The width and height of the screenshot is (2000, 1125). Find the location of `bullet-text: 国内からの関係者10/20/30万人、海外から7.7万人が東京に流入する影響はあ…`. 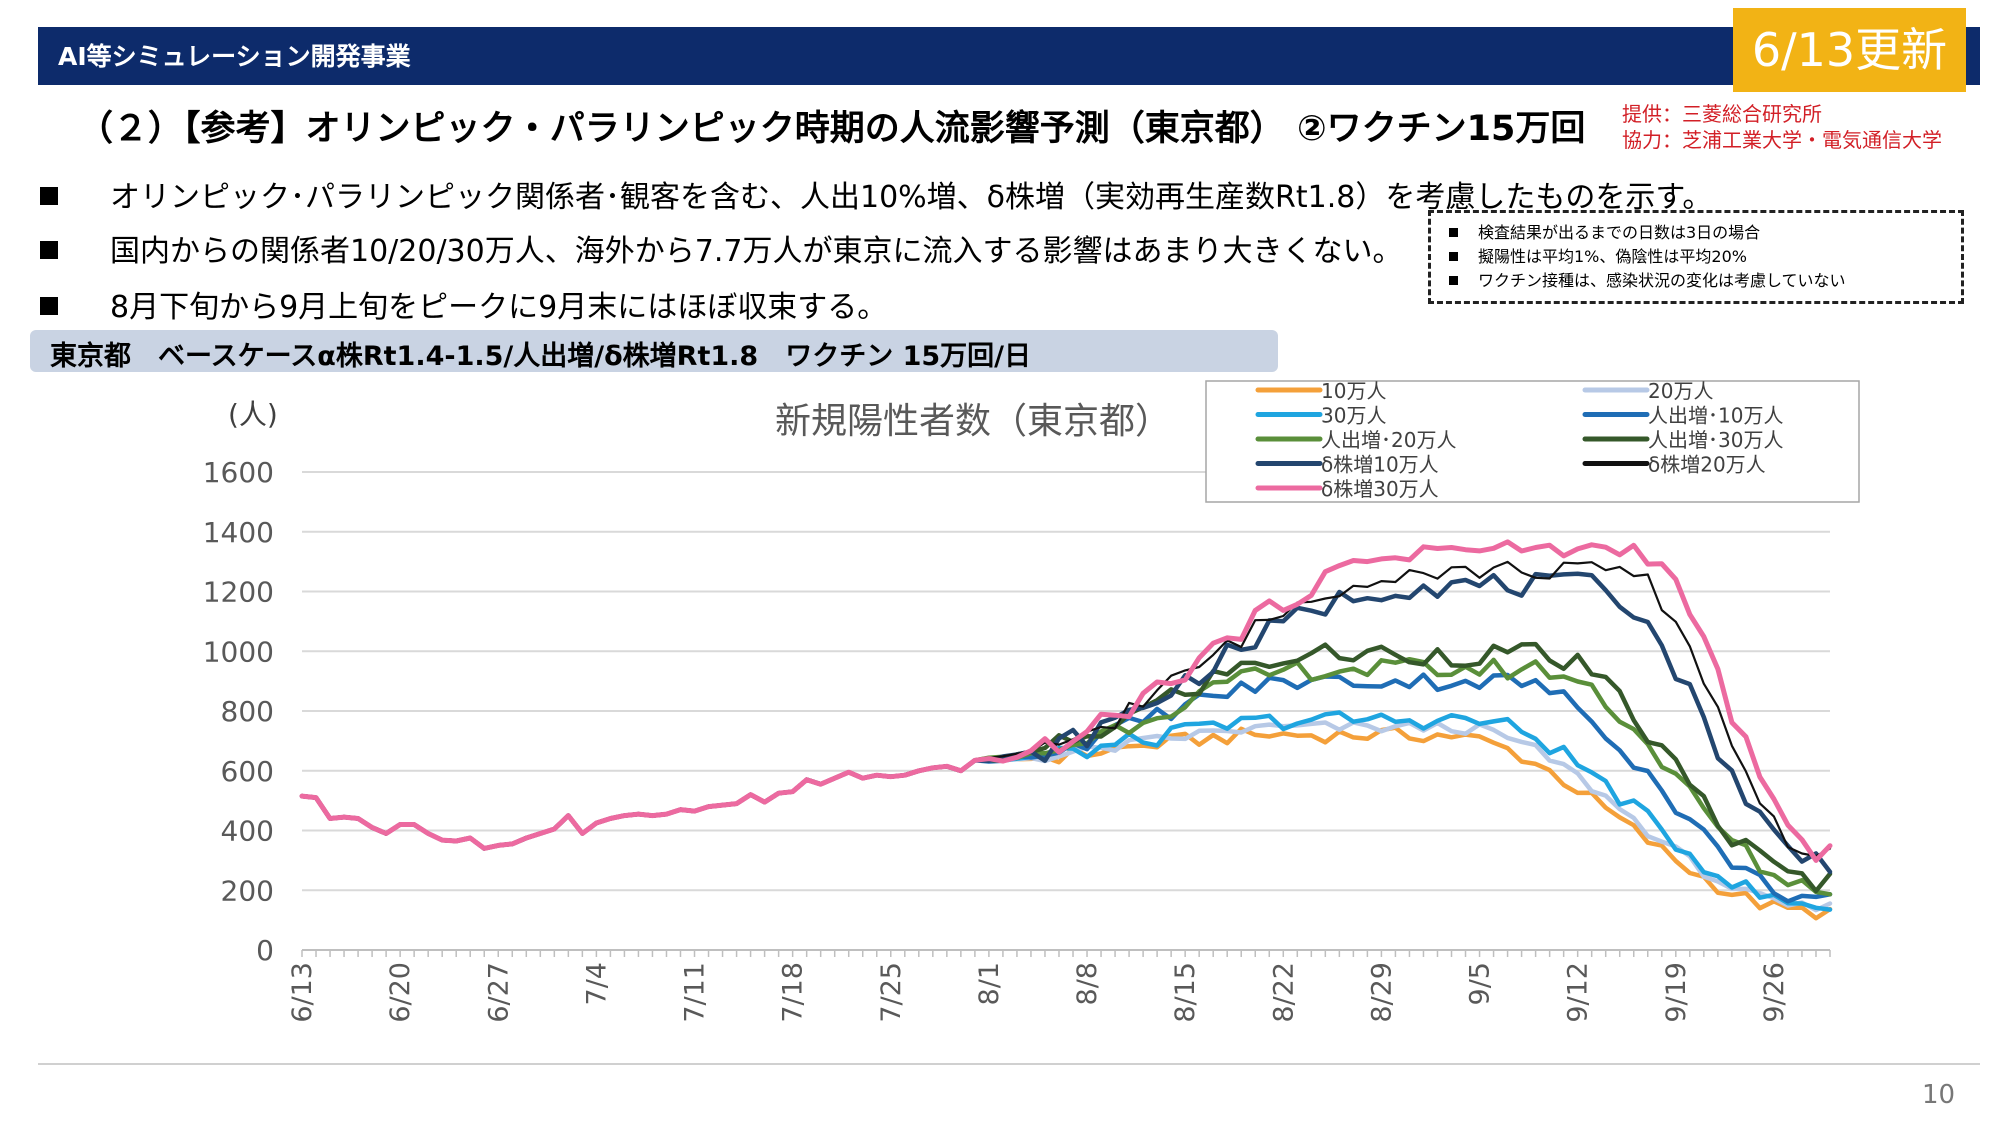

bullet-text: 国内からの関係者10/20/30万人、海外から7.7万人が東京に流入する影響はあ… is located at coordinates (756, 251).